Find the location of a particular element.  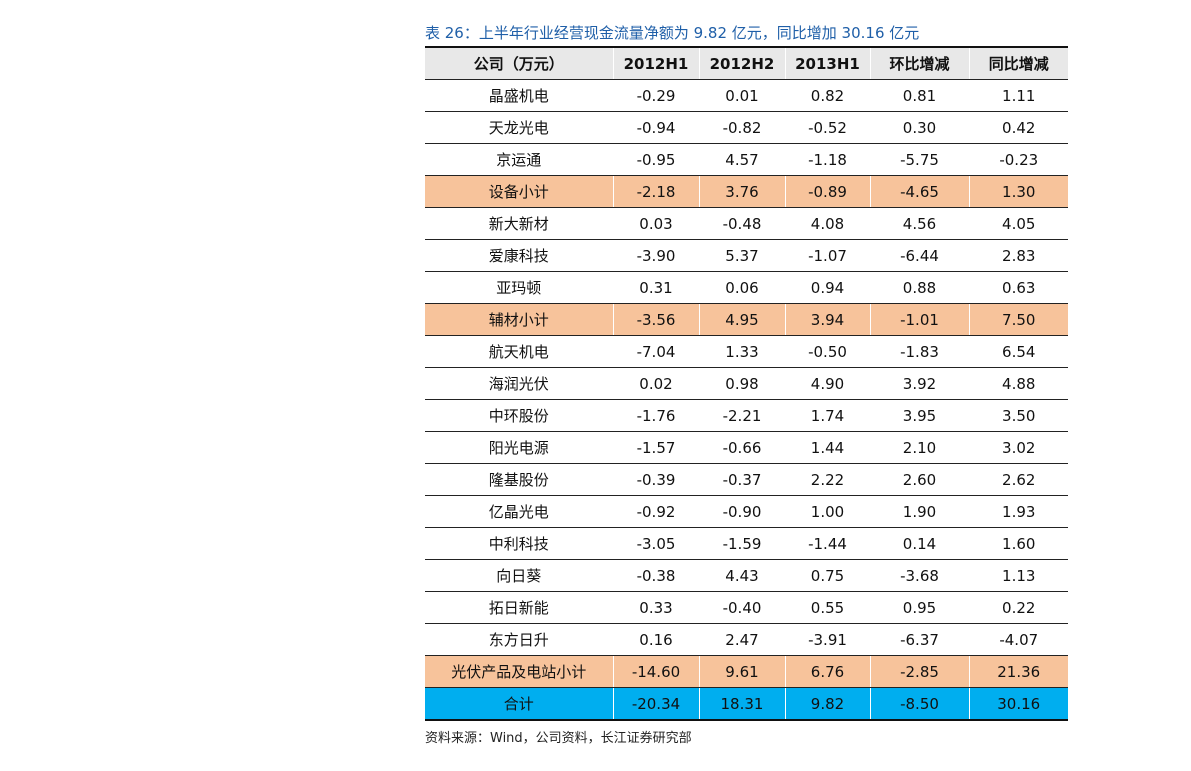

yoy-cell: -0.23 is located at coordinates (1018, 159).